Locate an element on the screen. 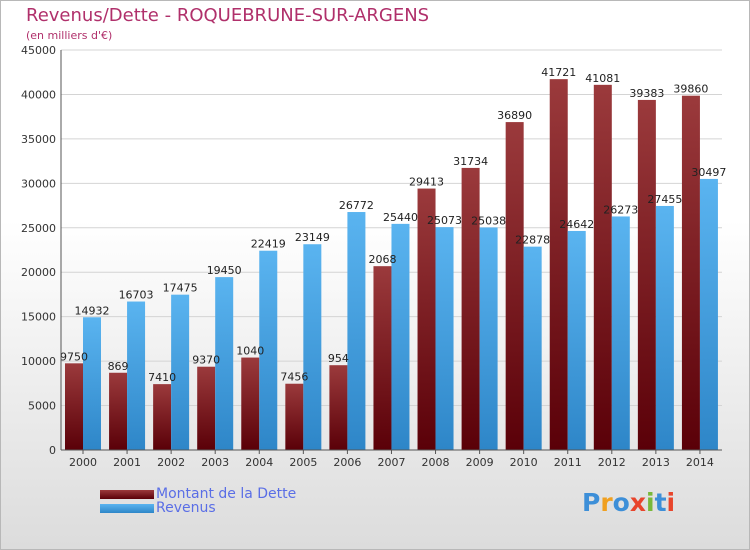 The height and width of the screenshot is (550, 750). x-tick-label: 2001 is located at coordinates (127, 462).